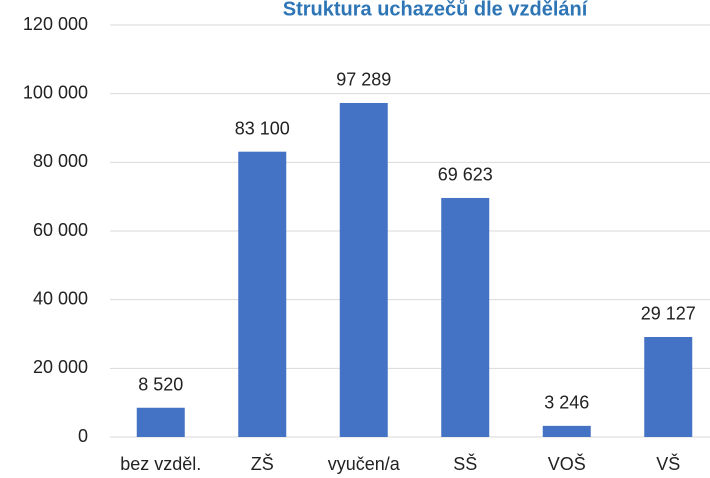 The width and height of the screenshot is (710, 478). What do you see at coordinates (566, 403) in the screenshot?
I see `data-label: 3 246` at bounding box center [566, 403].